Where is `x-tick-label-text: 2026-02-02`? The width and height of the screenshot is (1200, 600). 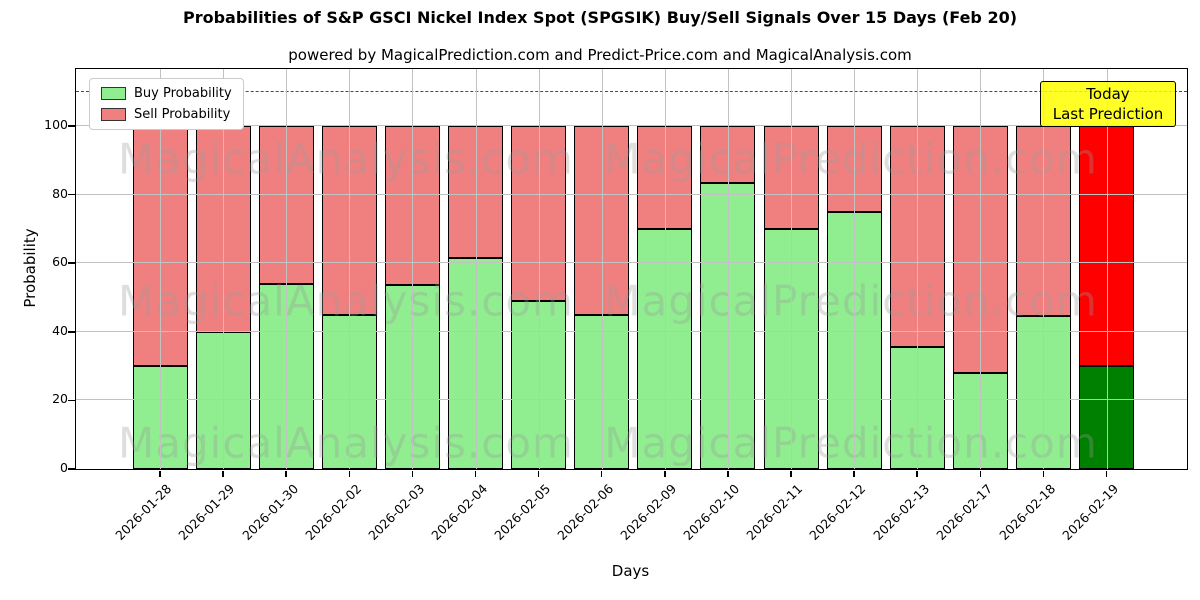 x-tick-label-text: 2026-02-02 is located at coordinates (332, 512).